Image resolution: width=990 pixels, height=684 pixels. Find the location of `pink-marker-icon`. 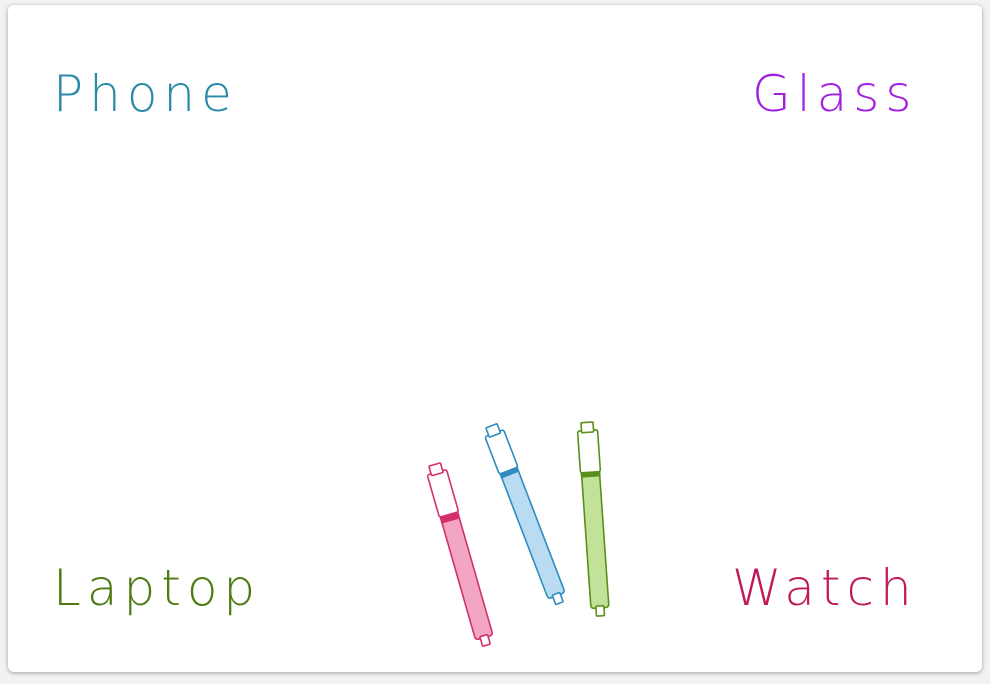

pink-marker-icon is located at coordinates (460, 555).